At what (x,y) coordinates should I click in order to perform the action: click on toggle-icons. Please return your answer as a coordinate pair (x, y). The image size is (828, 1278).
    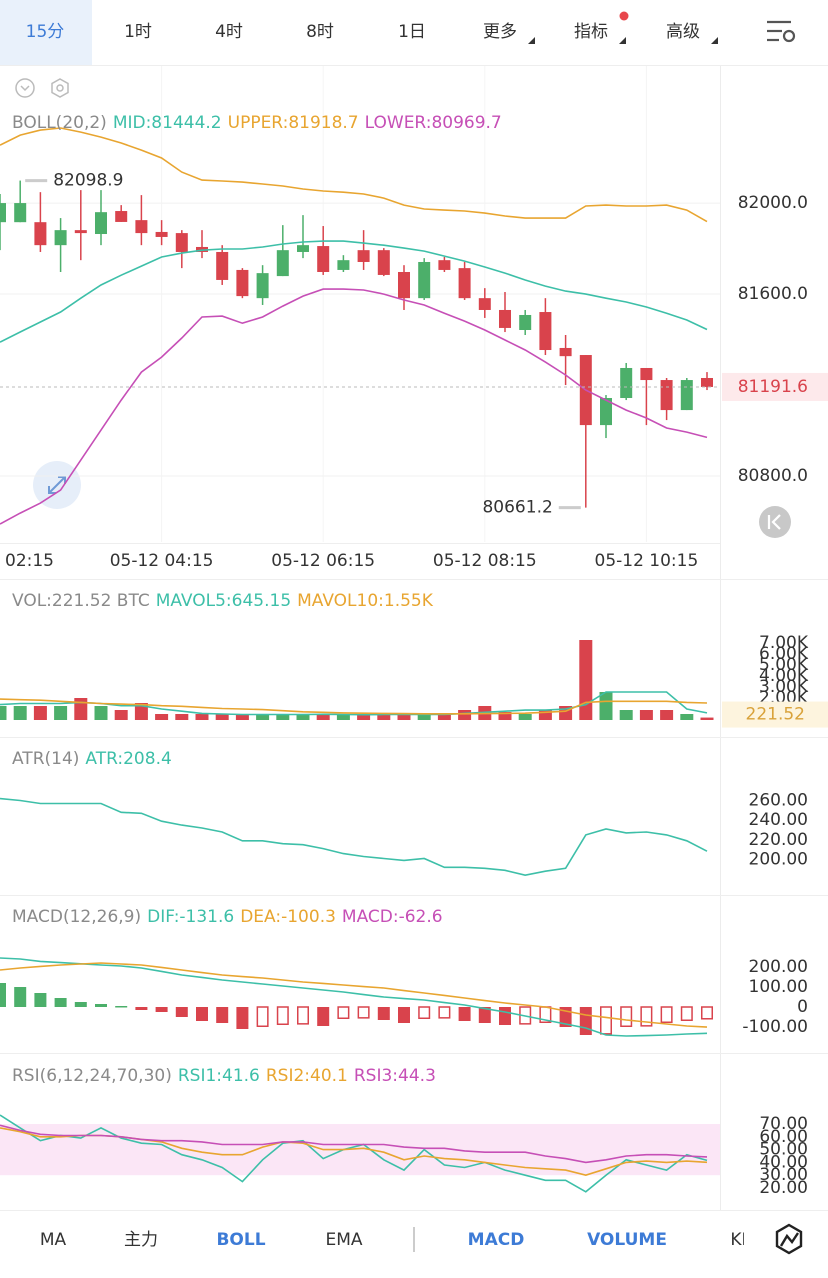
    Looking at the image, I should click on (42, 88).